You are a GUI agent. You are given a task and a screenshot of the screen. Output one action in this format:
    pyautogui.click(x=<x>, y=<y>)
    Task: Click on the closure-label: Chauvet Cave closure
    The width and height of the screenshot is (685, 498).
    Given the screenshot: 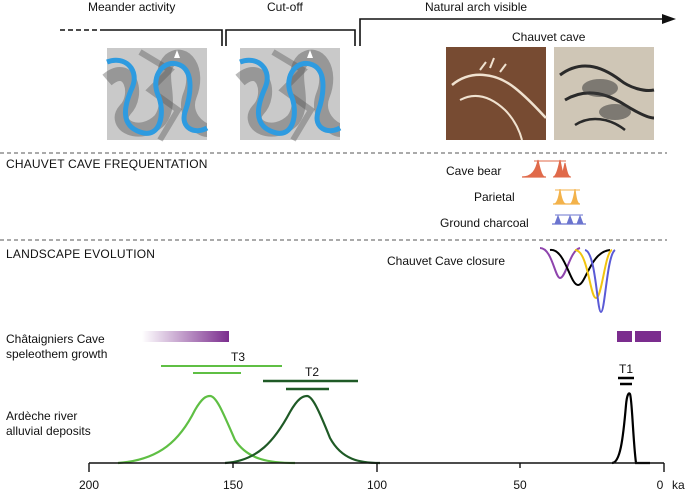 What is the action you would take?
    pyautogui.click(x=446, y=261)
    